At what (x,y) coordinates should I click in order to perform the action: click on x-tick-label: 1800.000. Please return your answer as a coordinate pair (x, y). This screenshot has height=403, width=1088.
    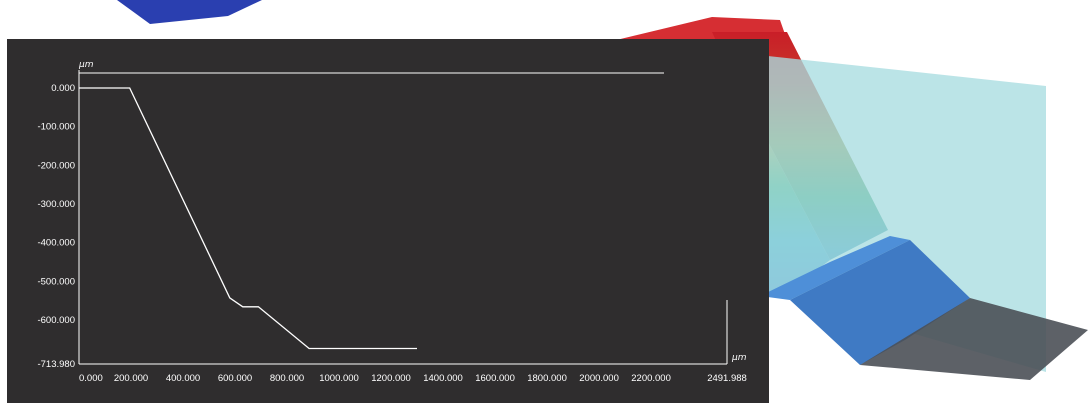
    Looking at the image, I should click on (547, 378).